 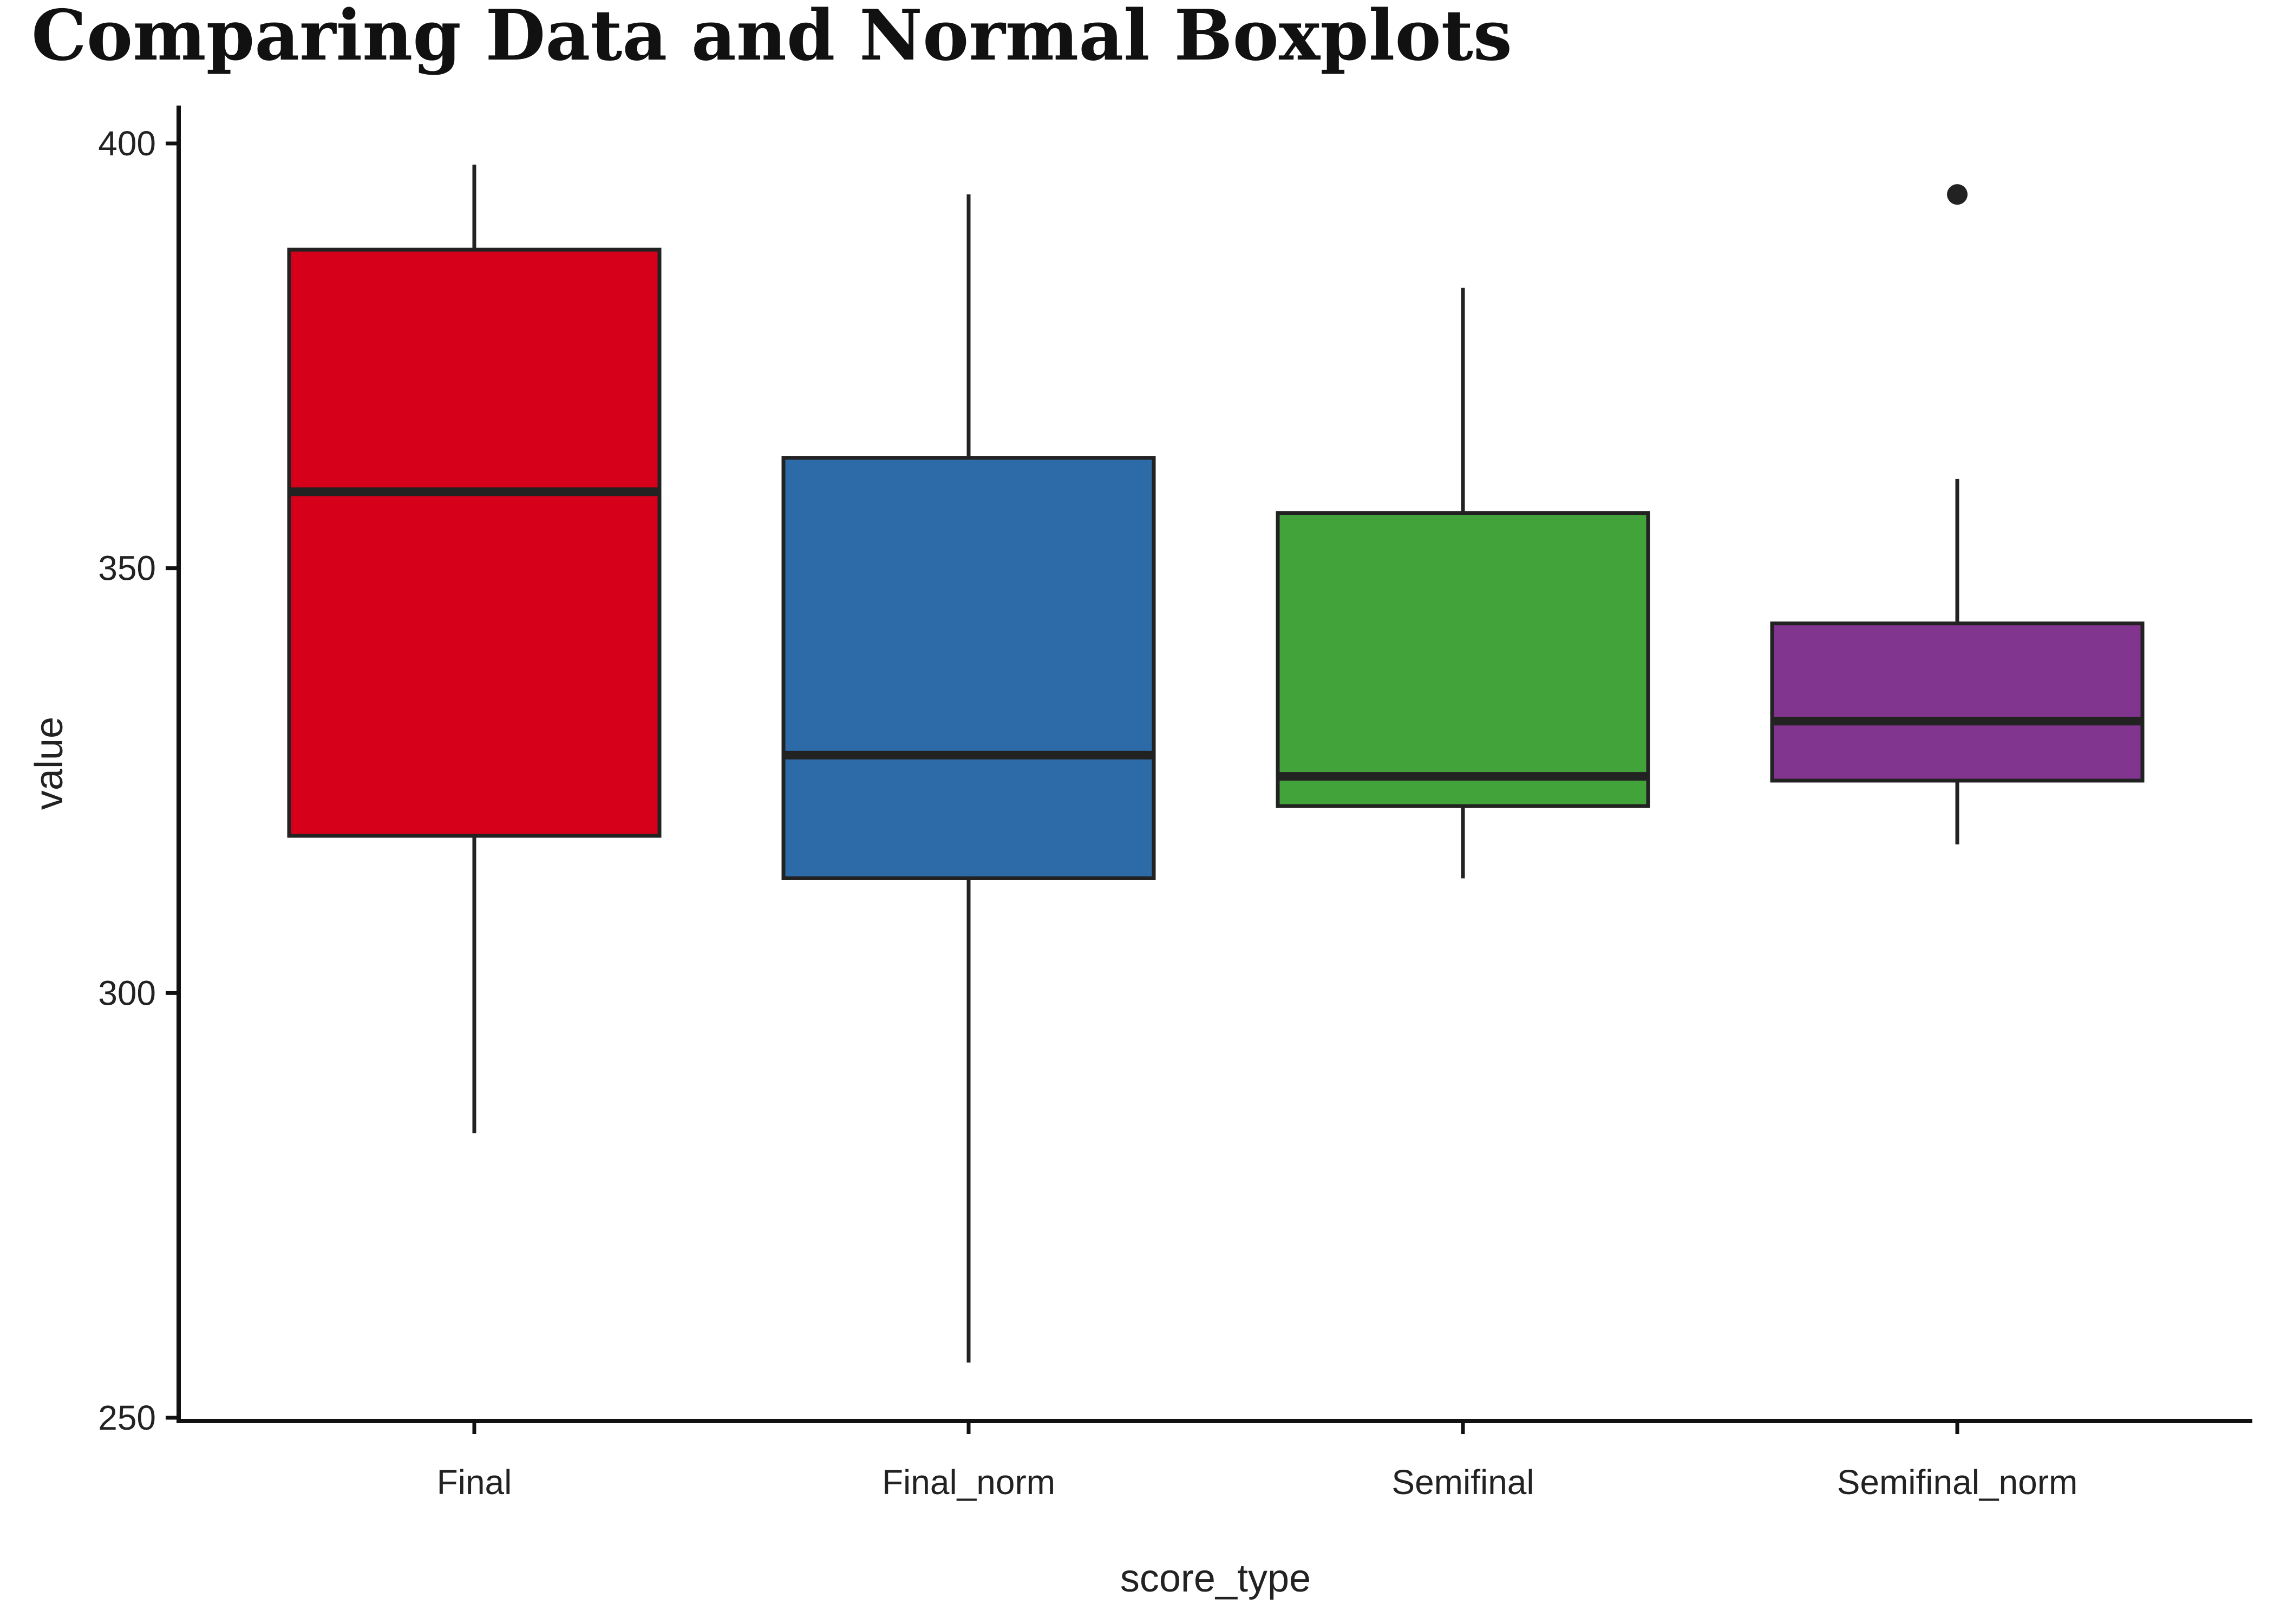 I want to click on box-final, so click(x=475, y=542).